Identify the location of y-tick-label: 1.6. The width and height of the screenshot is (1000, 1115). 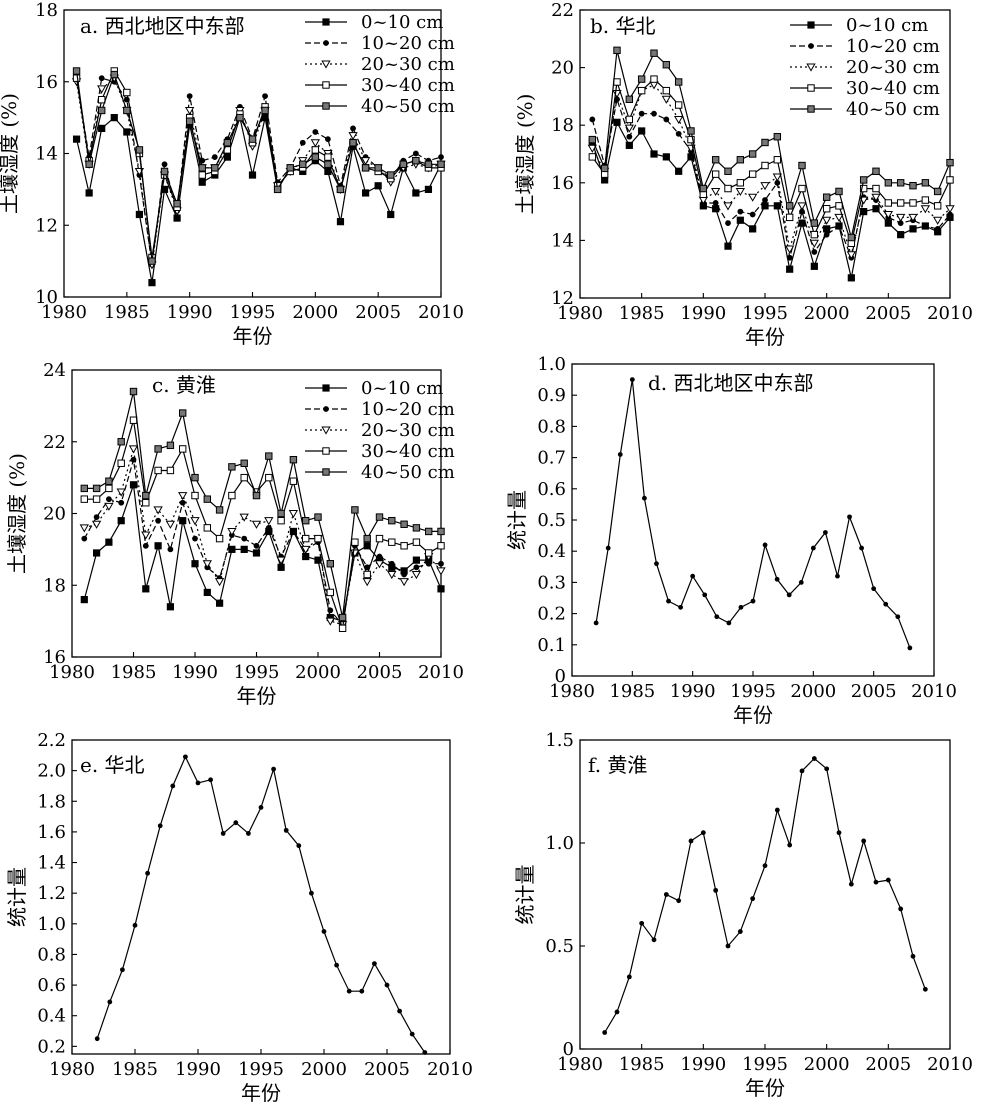
(51, 832).